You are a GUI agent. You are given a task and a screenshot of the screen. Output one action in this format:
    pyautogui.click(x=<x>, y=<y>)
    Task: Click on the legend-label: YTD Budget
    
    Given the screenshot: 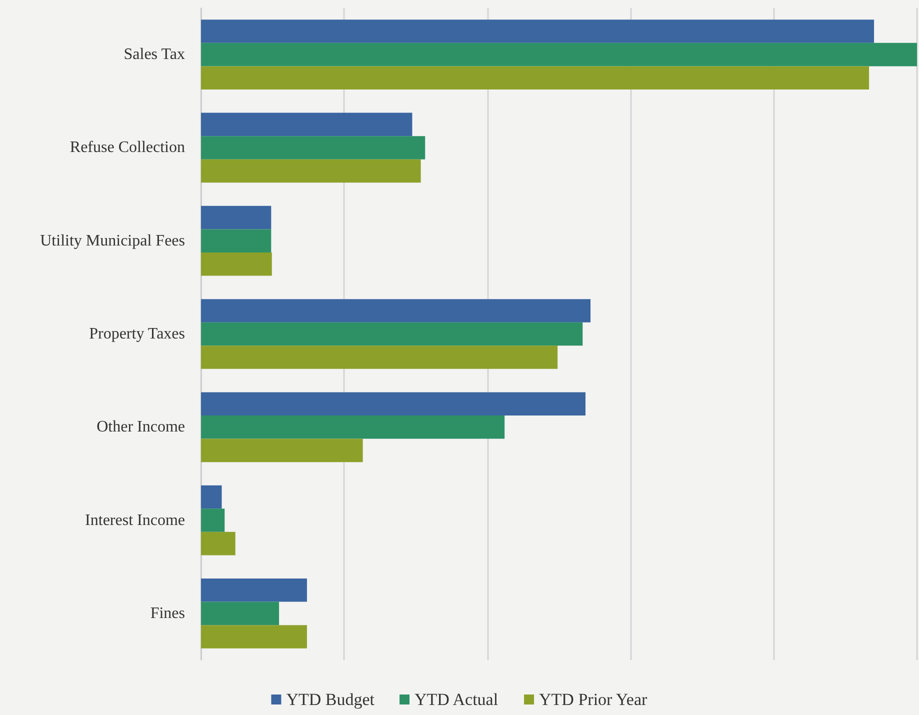 What is the action you would take?
    pyautogui.click(x=330, y=699)
    